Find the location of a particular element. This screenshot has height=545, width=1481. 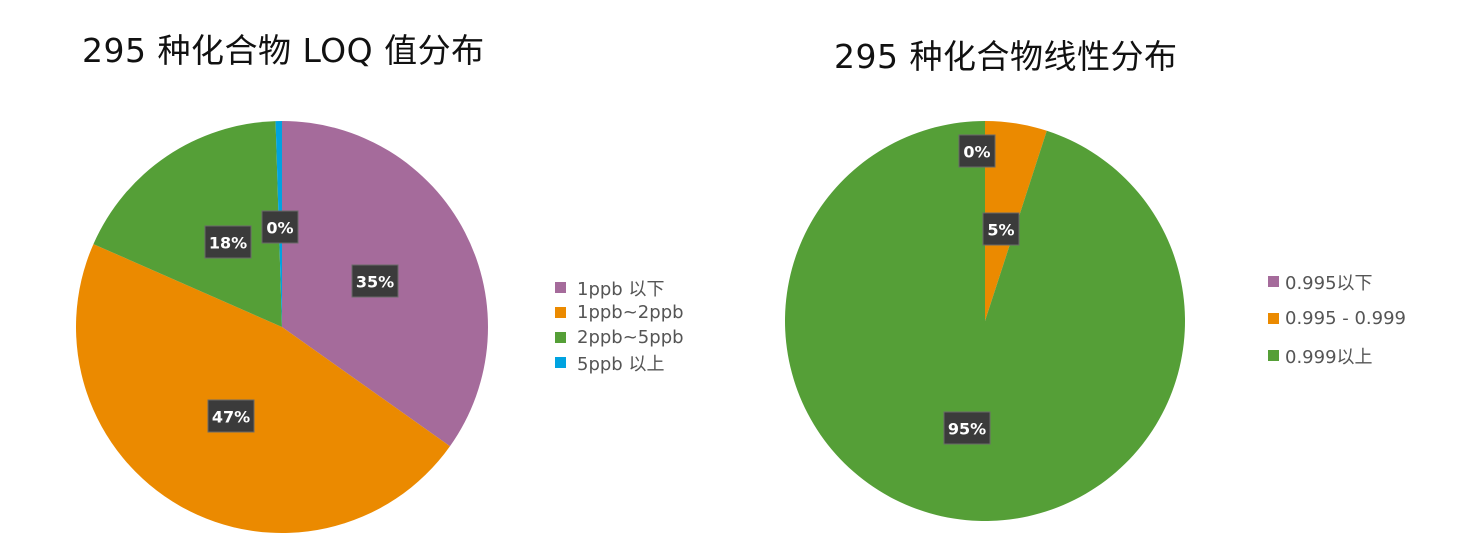

legend-item: 1ppb~2ppb is located at coordinates (619, 312).